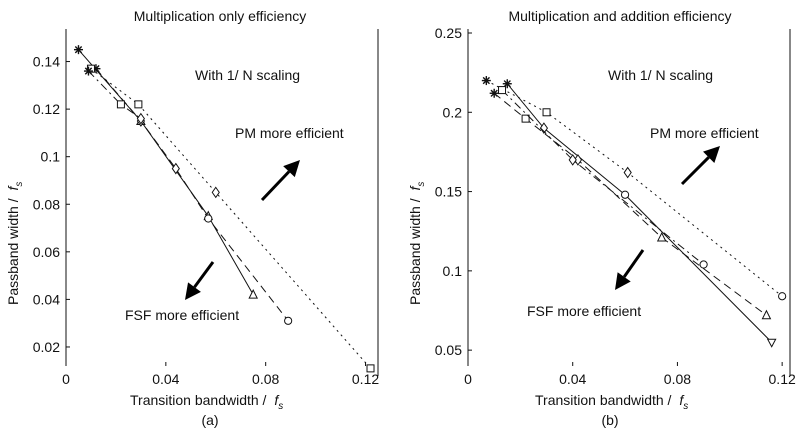 Image resolution: width=805 pixels, height=442 pixels. I want to click on data-point-pentagon, so click(771, 343).